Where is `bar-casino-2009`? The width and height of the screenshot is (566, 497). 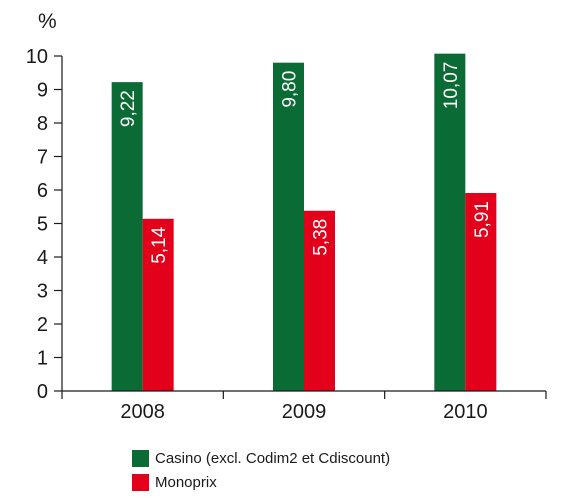 bar-casino-2009 is located at coordinates (288, 226).